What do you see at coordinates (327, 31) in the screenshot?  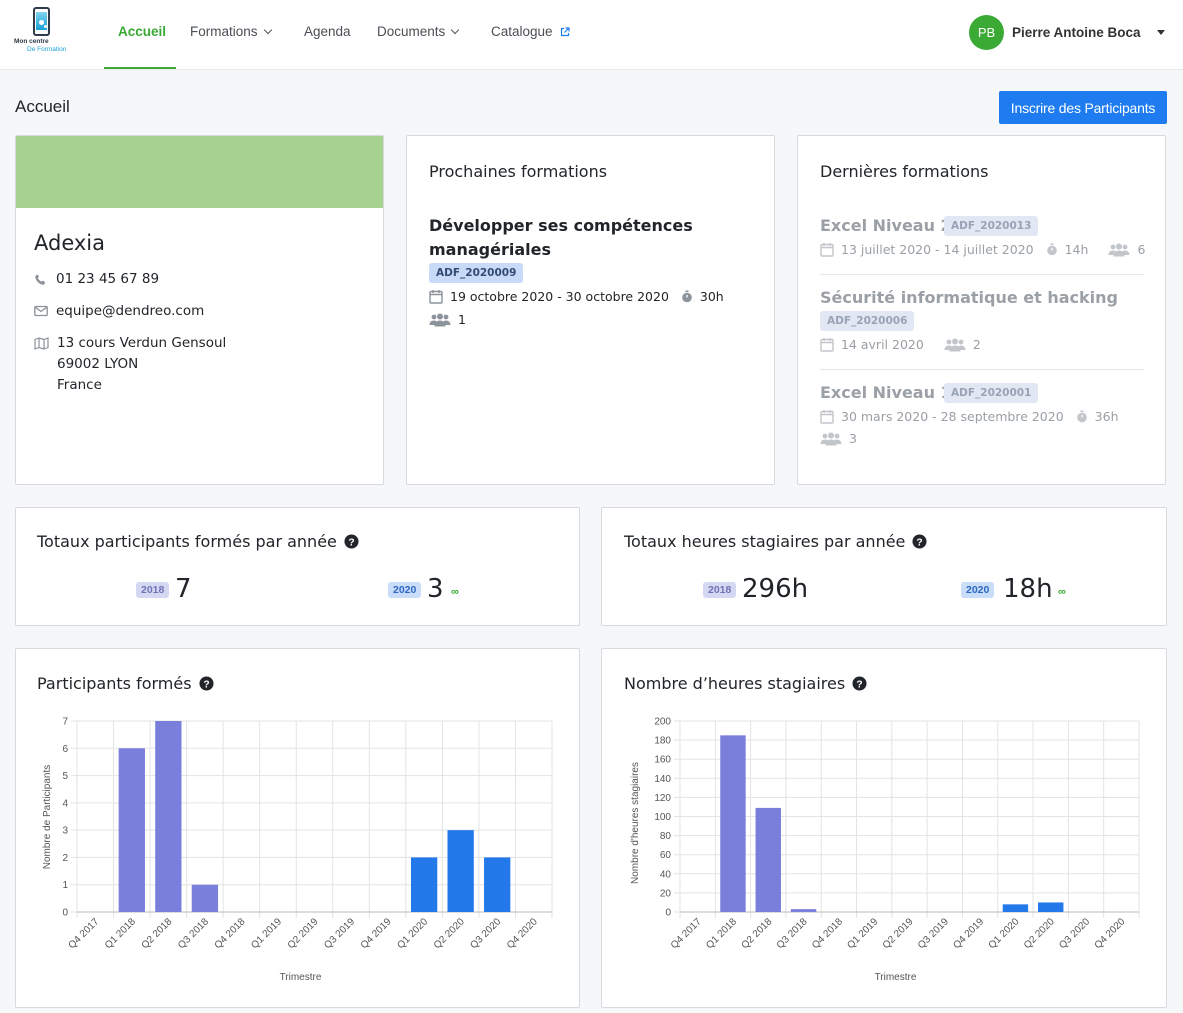 I see `nav-agenda: Agenda` at bounding box center [327, 31].